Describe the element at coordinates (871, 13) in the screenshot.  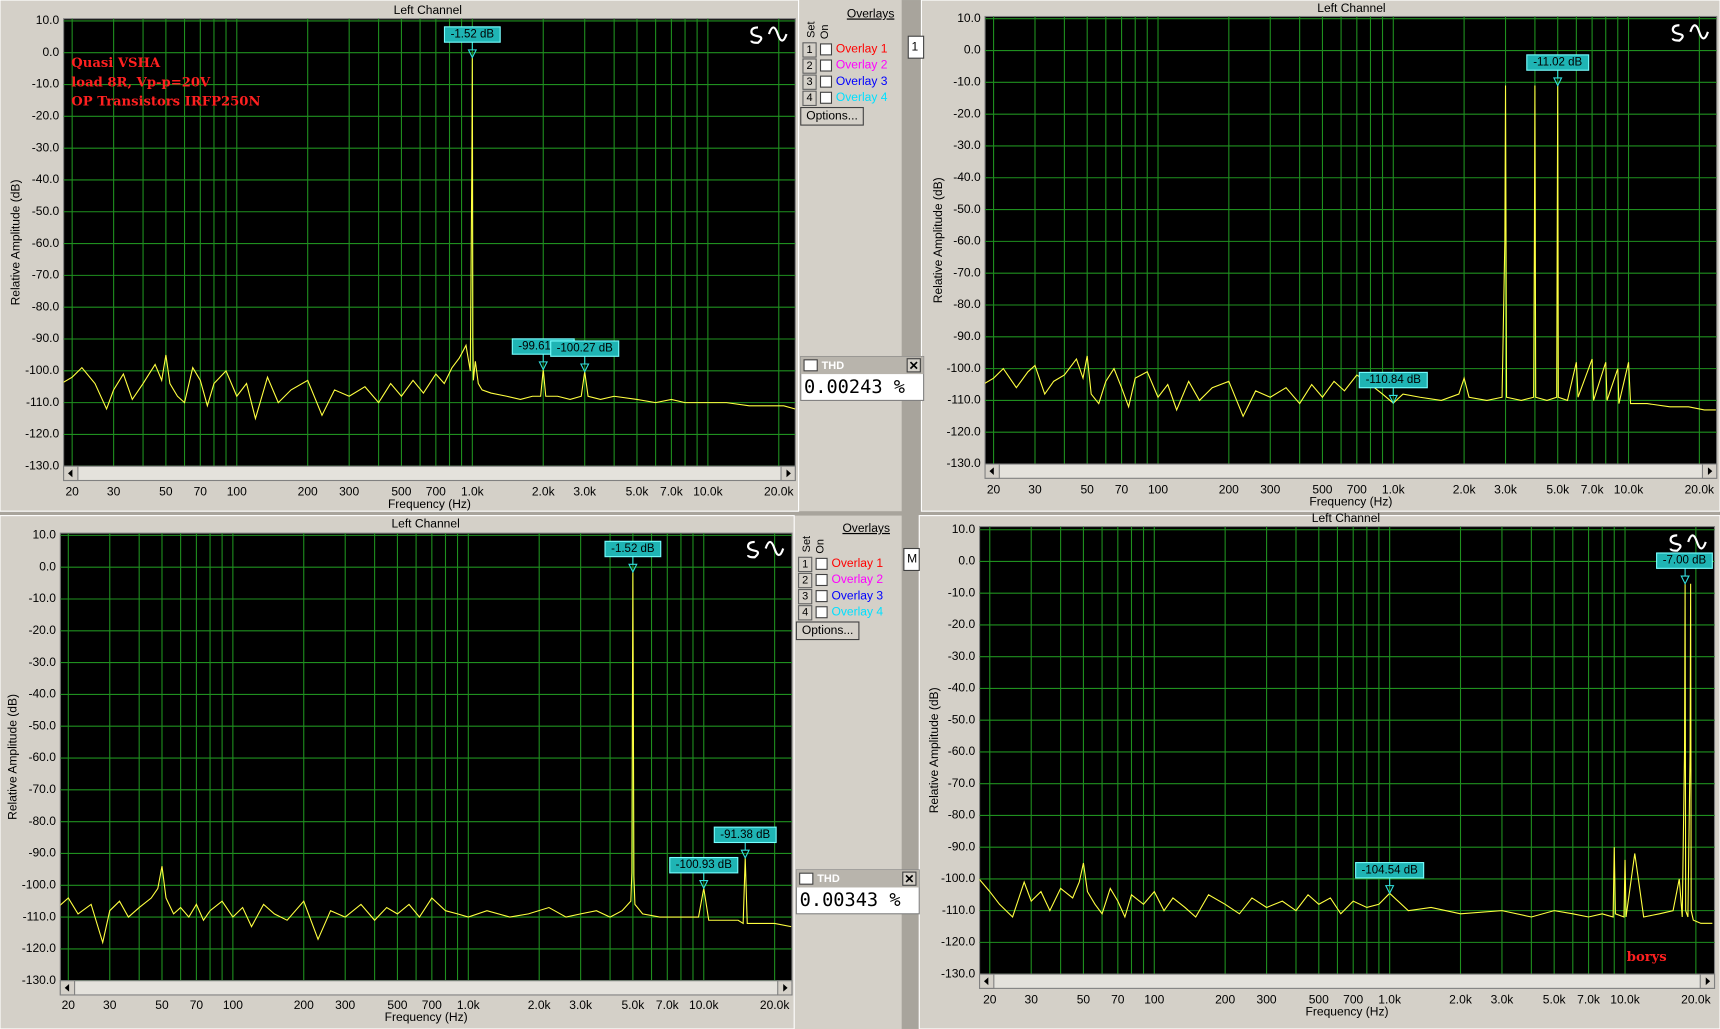
I see `overlays-header: Overlays` at that location.